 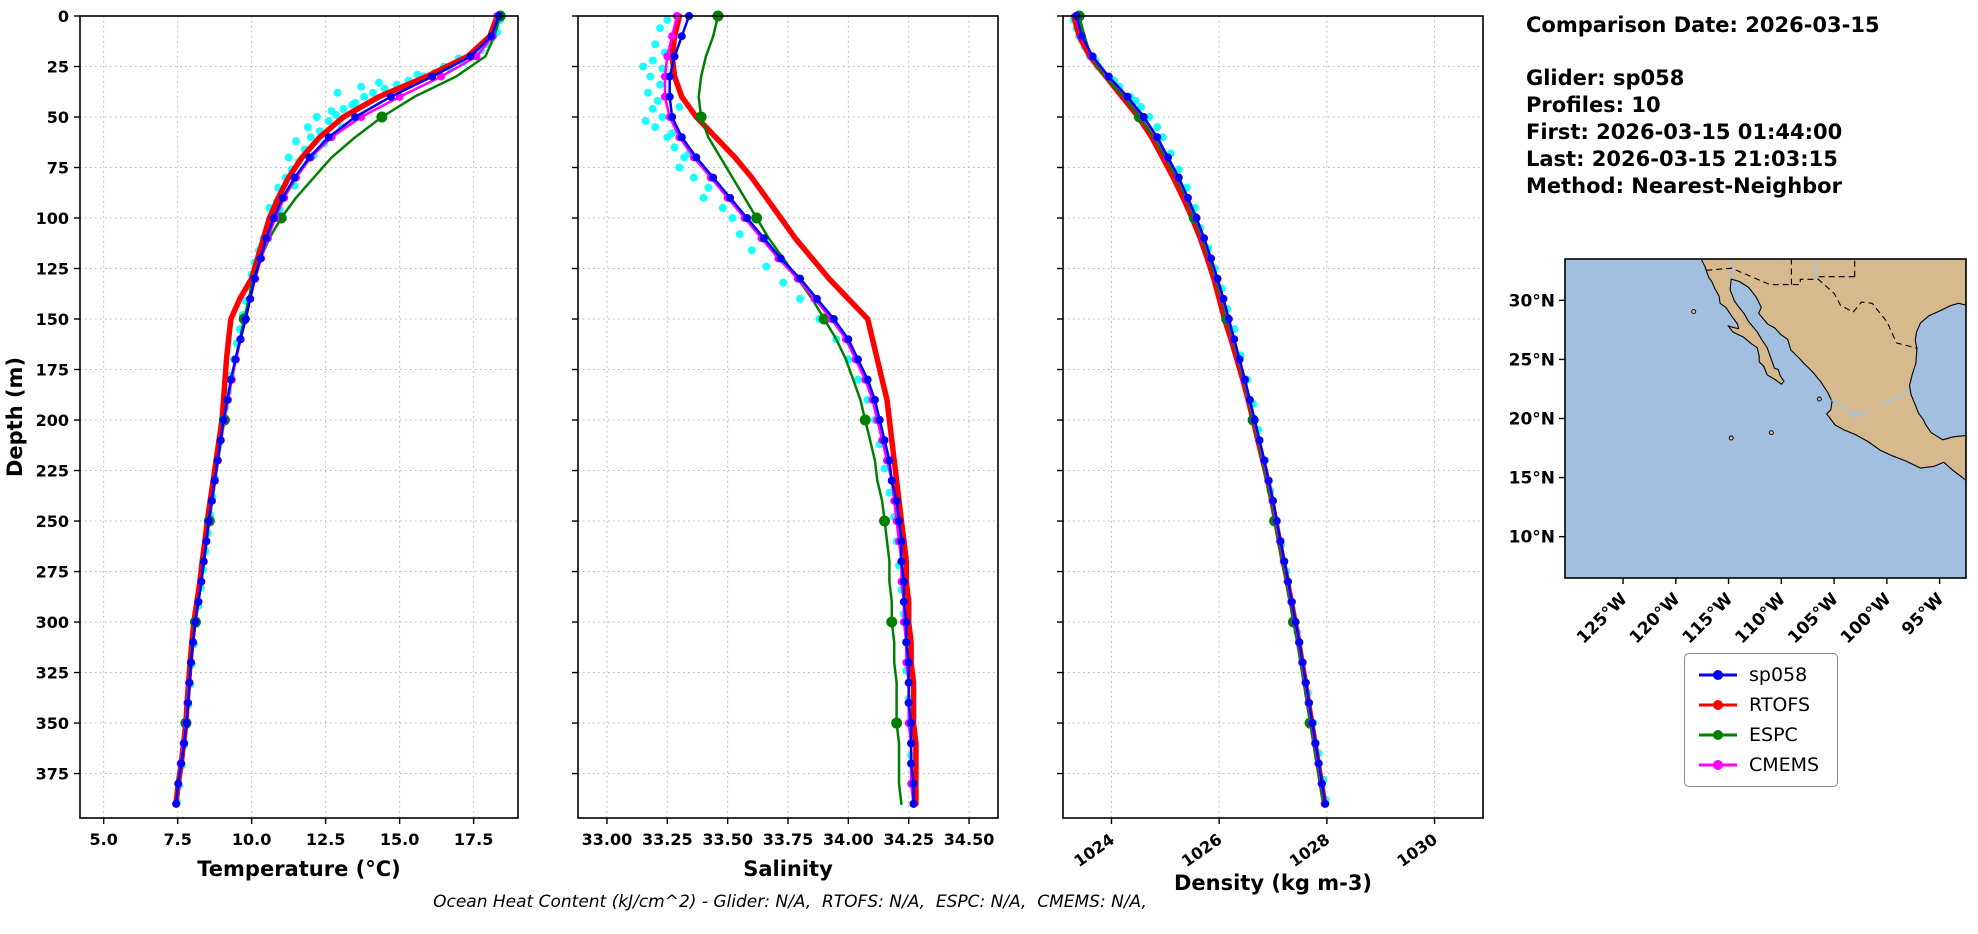 I want to click on svg-text: 17.5, so click(x=473, y=839).